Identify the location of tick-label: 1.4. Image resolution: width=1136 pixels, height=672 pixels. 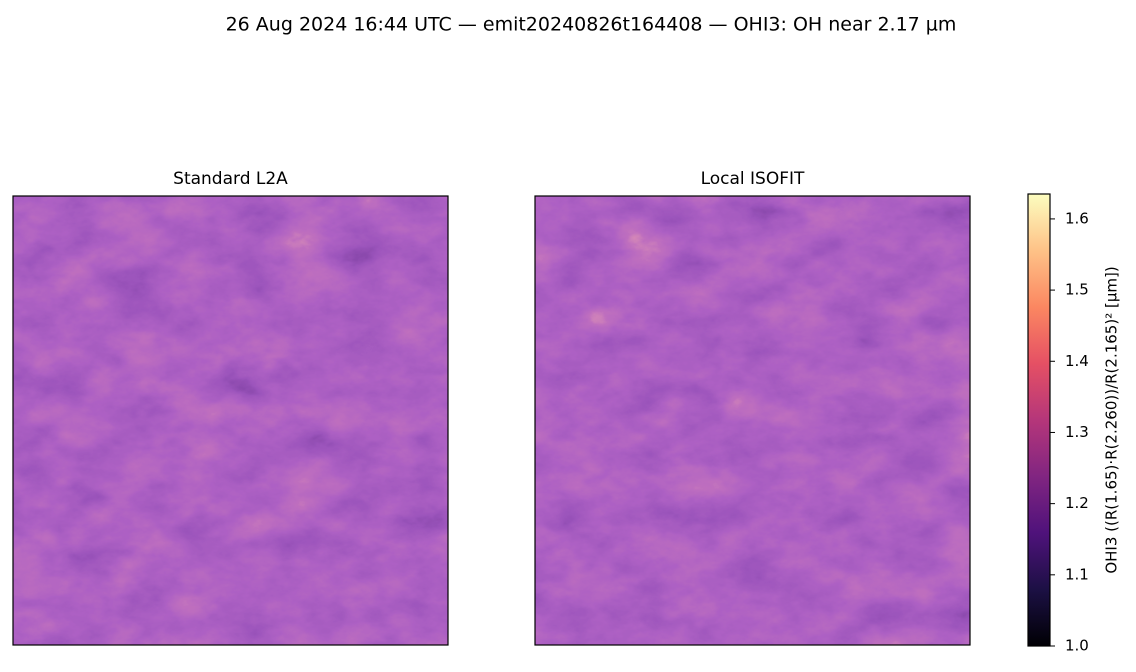
(1077, 361).